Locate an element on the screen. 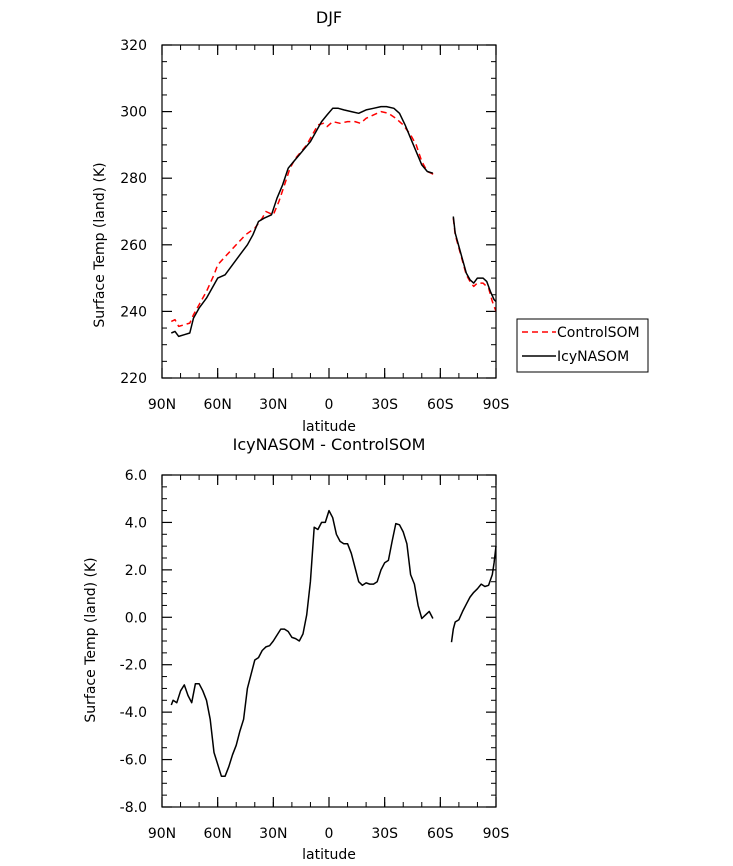 This screenshot has height=866, width=733. top-y-tick-label: 320 is located at coordinates (133, 46).